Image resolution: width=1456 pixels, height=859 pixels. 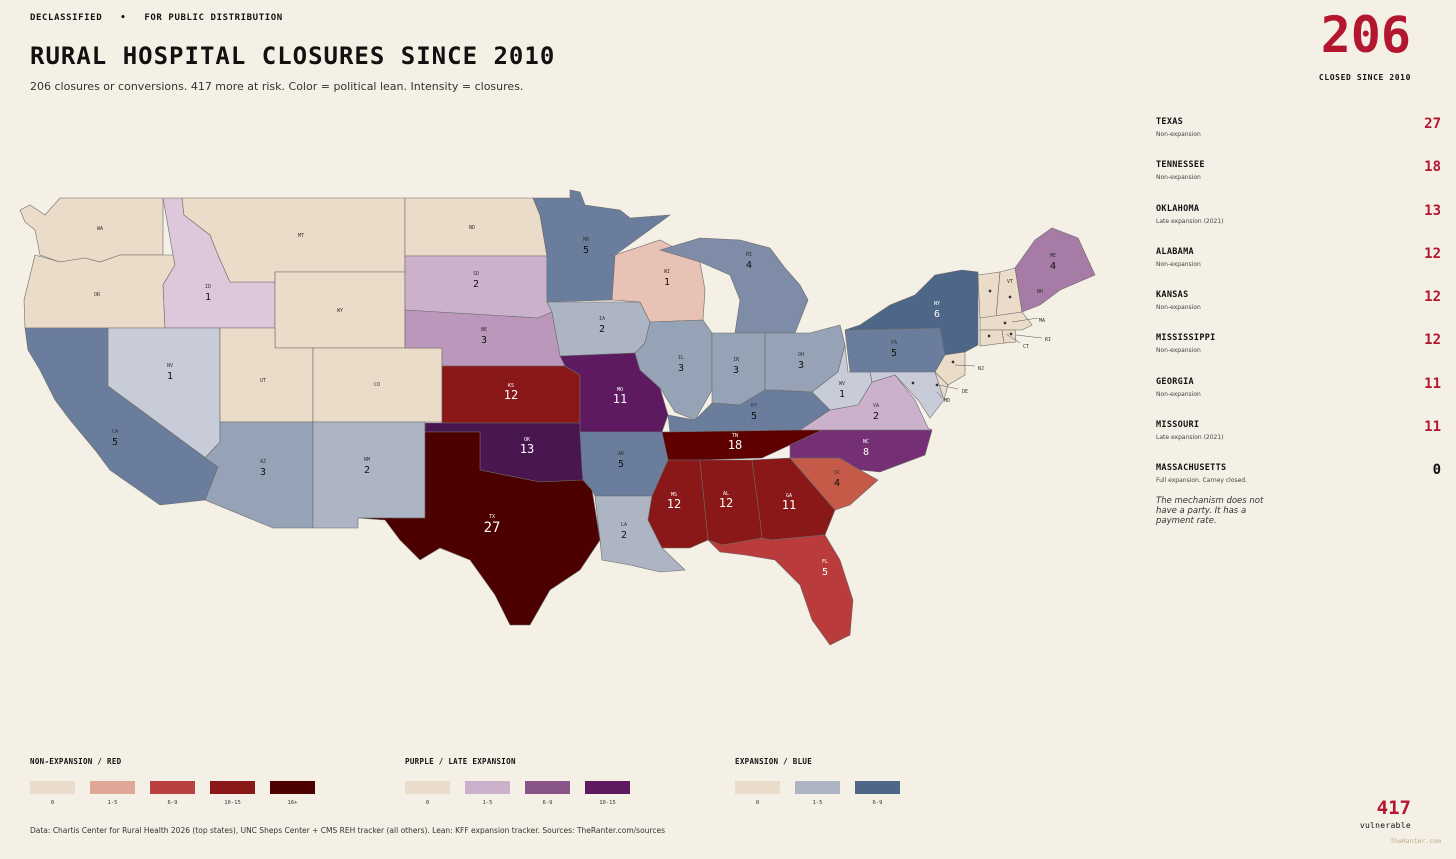 What do you see at coordinates (156, 18) in the screenshot?
I see `eyebrow: DECLASSIFIED • FOR PUBLIC DISTRIBUTION` at bounding box center [156, 18].